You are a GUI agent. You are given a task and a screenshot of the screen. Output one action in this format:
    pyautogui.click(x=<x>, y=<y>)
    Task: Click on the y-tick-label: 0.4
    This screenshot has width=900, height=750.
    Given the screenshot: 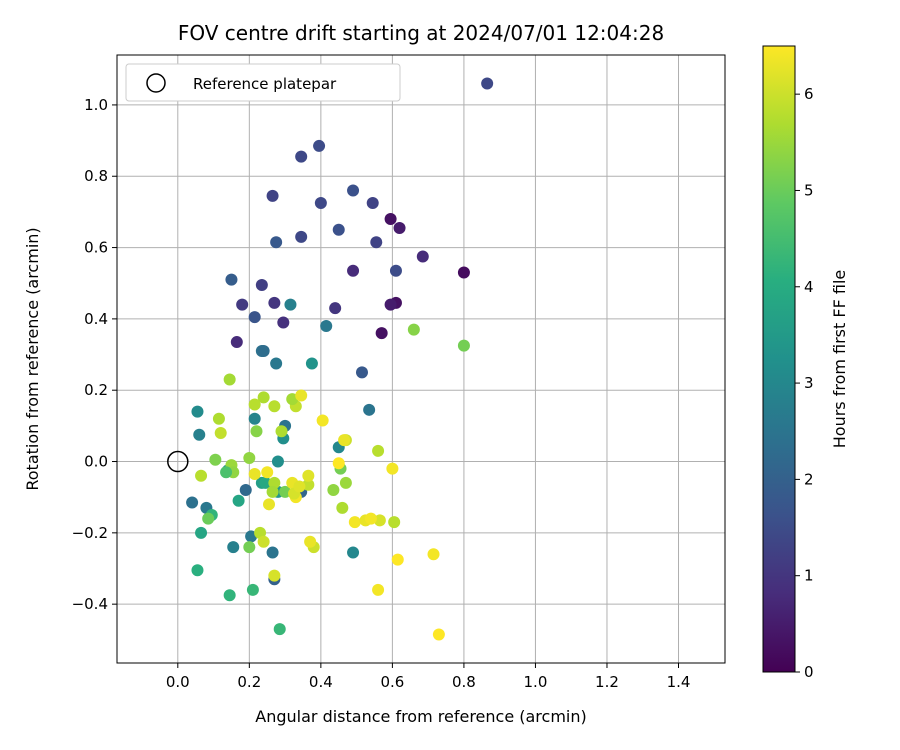 What is the action you would take?
    pyautogui.click(x=96, y=319)
    